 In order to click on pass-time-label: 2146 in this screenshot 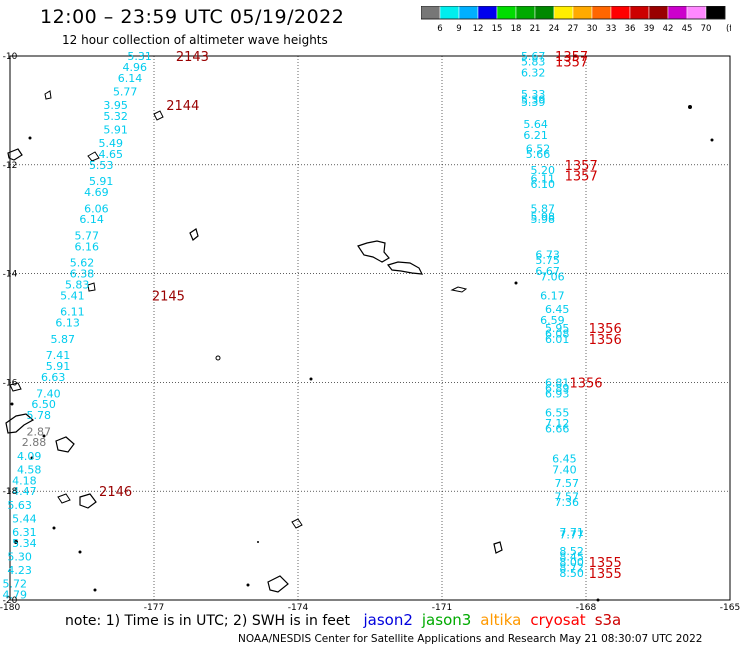, I will do `click(115, 492)`.